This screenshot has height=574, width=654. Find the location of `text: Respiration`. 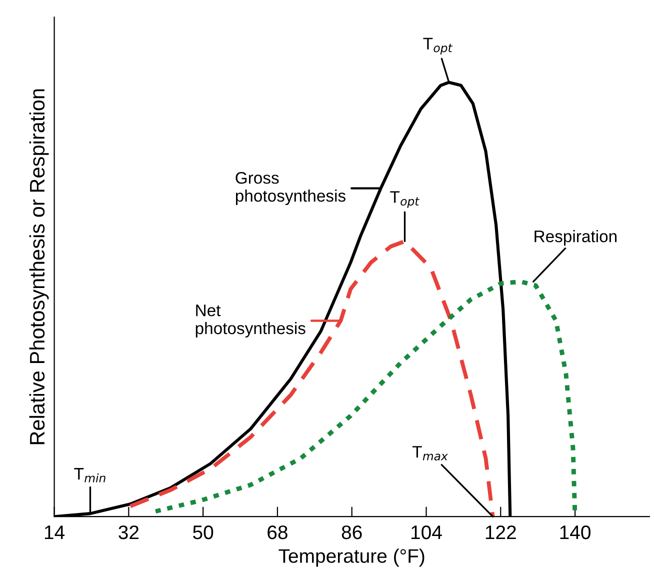

text: Respiration is located at coordinates (575, 238).